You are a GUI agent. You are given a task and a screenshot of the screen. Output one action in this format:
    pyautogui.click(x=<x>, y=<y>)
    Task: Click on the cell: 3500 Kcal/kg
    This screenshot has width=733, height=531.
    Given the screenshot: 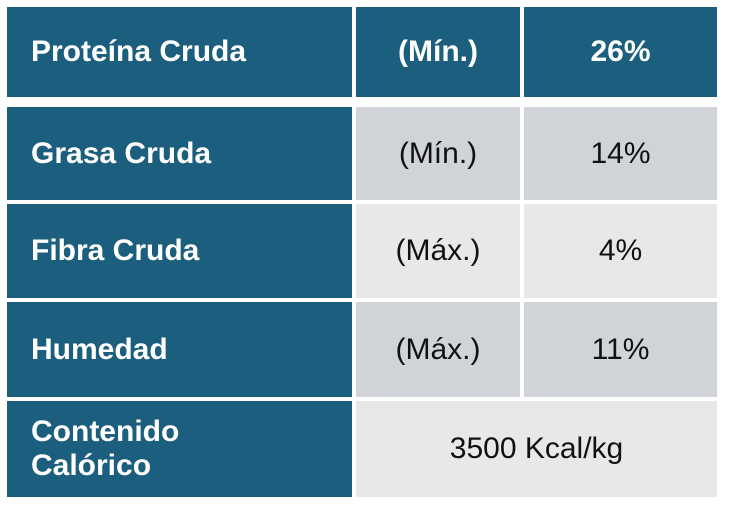 What is the action you would take?
    pyautogui.click(x=536, y=449)
    